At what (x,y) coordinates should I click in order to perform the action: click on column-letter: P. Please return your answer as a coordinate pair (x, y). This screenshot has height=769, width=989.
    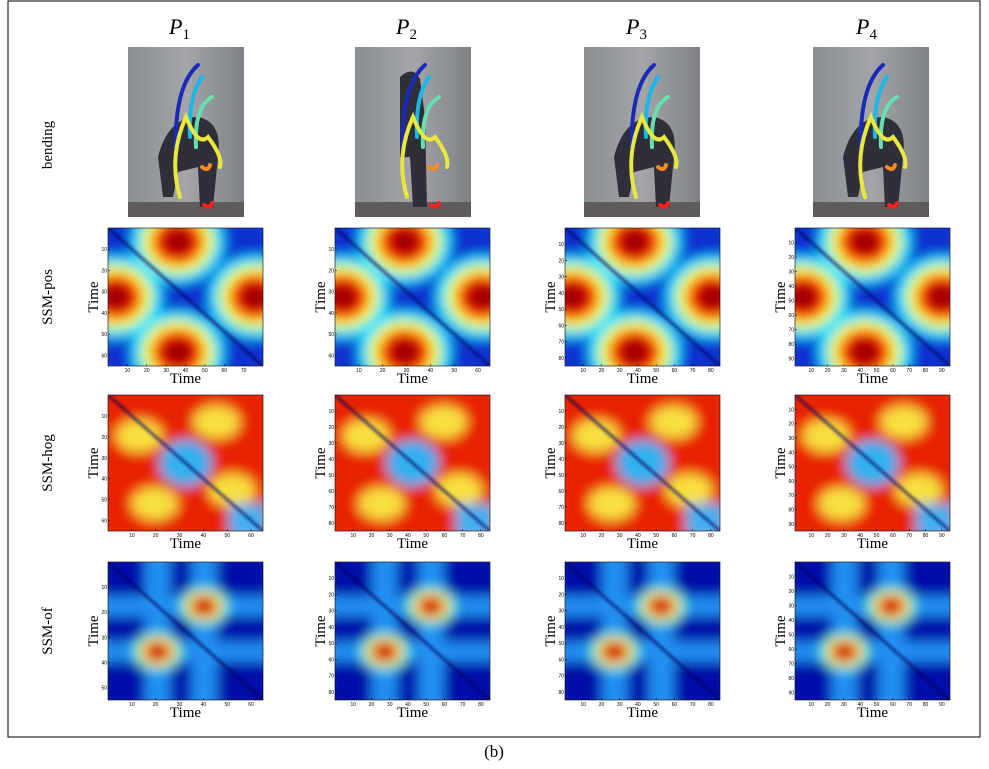
    Looking at the image, I should click on (632, 26).